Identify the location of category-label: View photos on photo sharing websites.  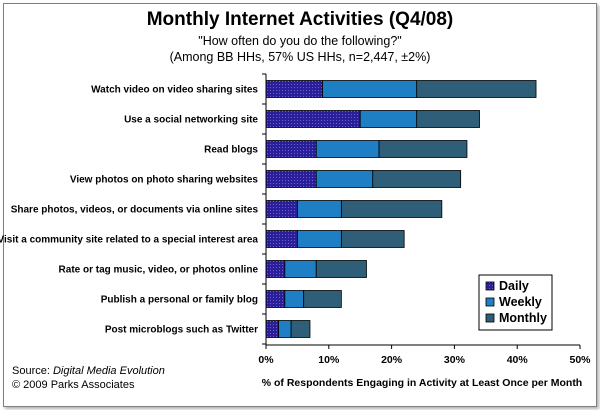
(164, 180).